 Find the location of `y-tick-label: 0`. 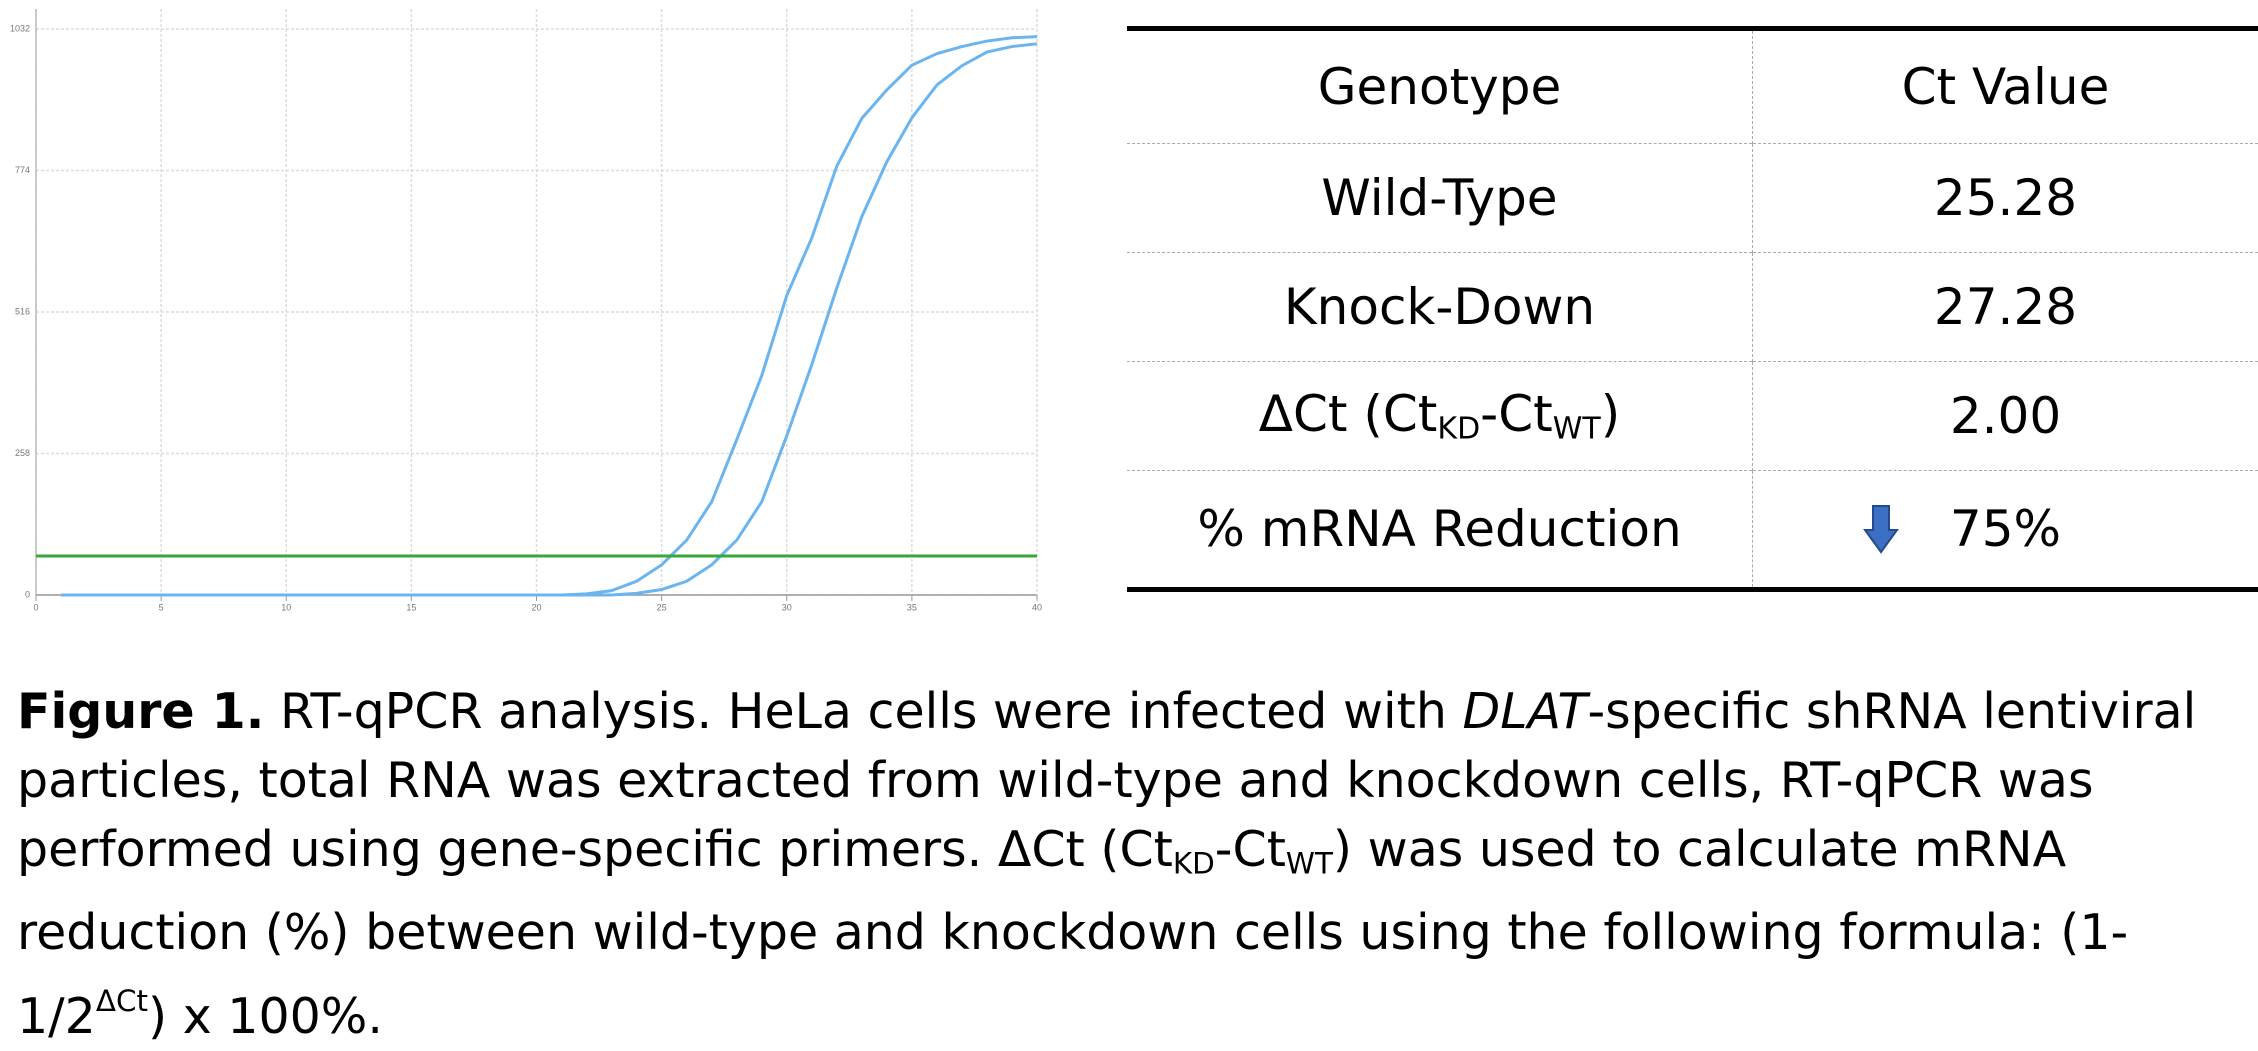

y-tick-label: 0 is located at coordinates (27, 594).